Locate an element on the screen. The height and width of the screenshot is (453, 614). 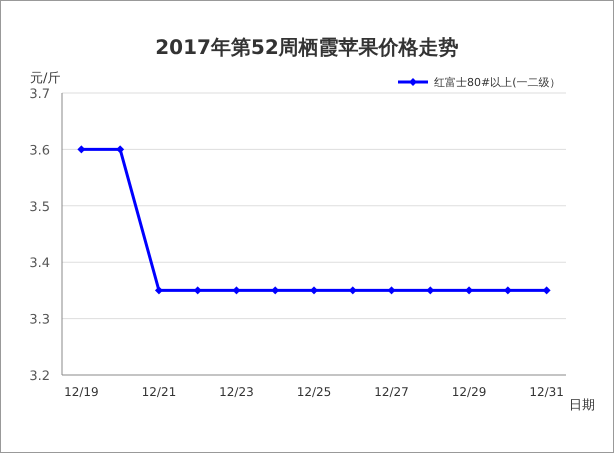
y-tick-label: 3.5 is located at coordinates (39, 207).